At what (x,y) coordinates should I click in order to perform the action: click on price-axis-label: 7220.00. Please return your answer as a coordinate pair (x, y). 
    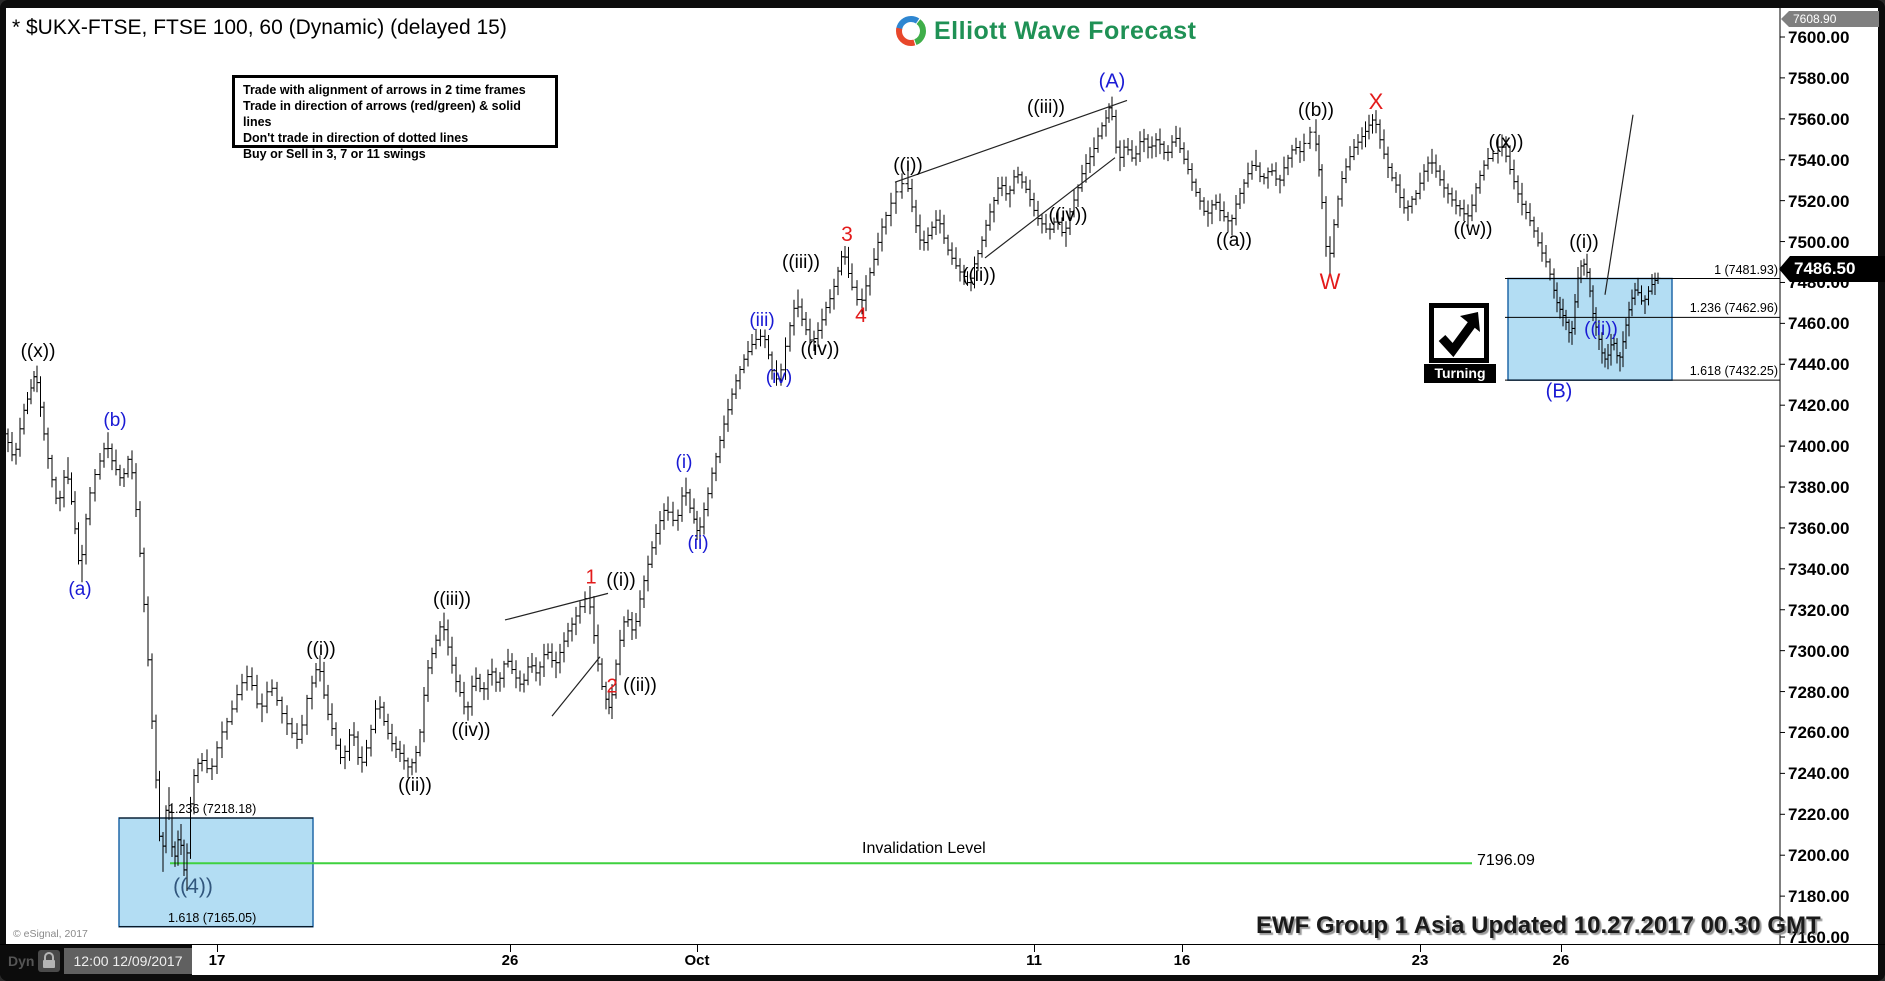
    Looking at the image, I should click on (1819, 815).